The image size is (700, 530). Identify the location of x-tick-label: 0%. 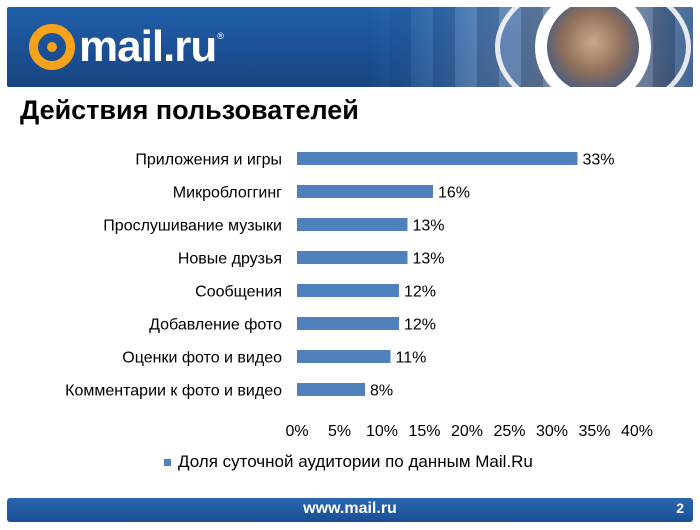
(296, 431).